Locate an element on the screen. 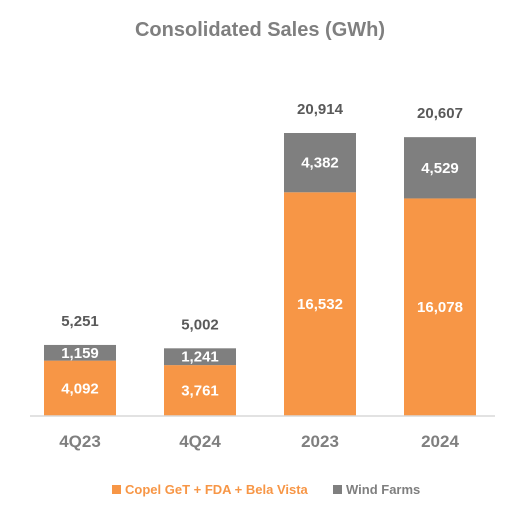  total-value-label: 5,002 is located at coordinates (200, 324).